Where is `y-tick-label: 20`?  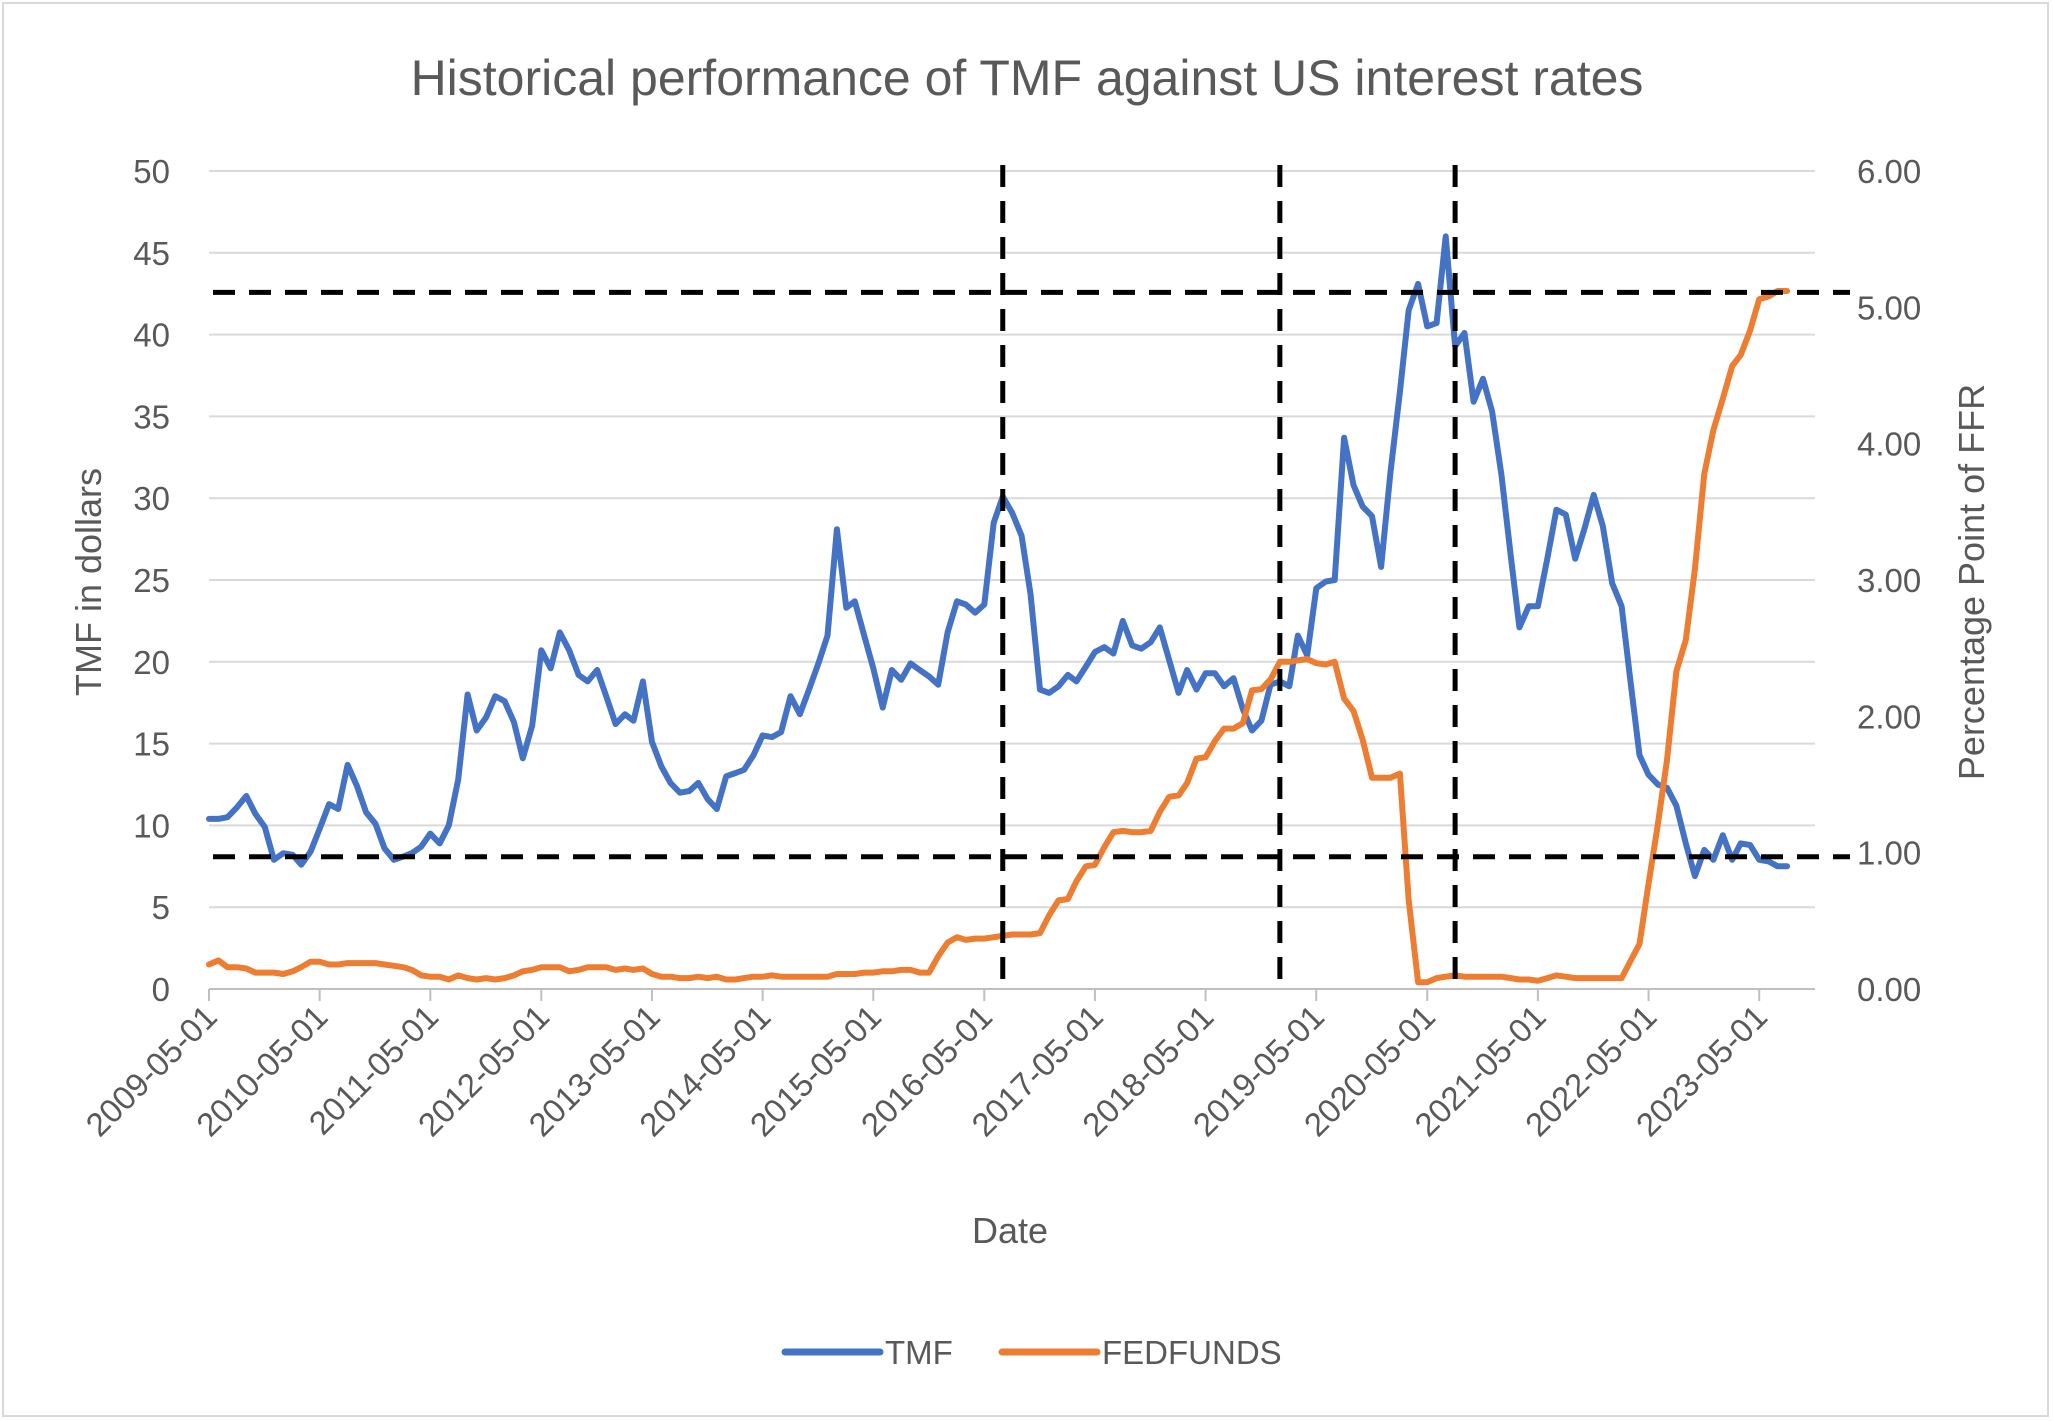 y-tick-label: 20 is located at coordinates (151, 662).